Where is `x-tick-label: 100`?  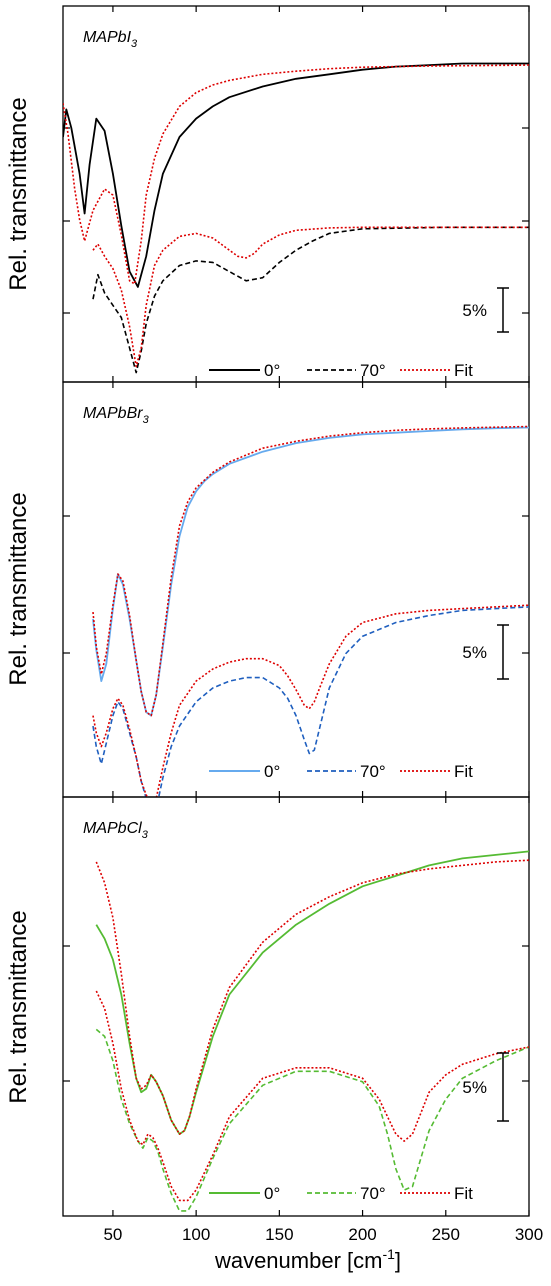
x-tick-label: 100 is located at coordinates (196, 1234).